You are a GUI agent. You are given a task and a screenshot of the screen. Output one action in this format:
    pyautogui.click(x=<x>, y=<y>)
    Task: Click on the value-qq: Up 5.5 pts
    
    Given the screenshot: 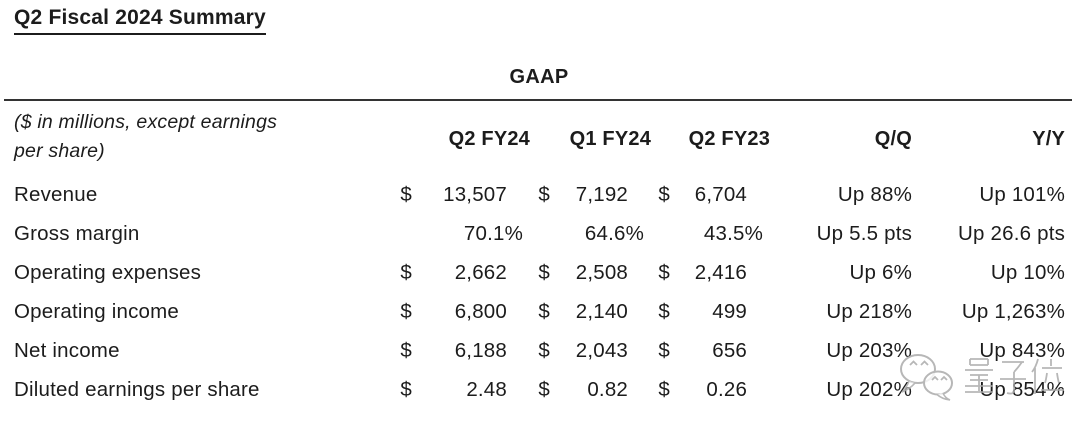 What is the action you would take?
    pyautogui.click(x=864, y=233)
    